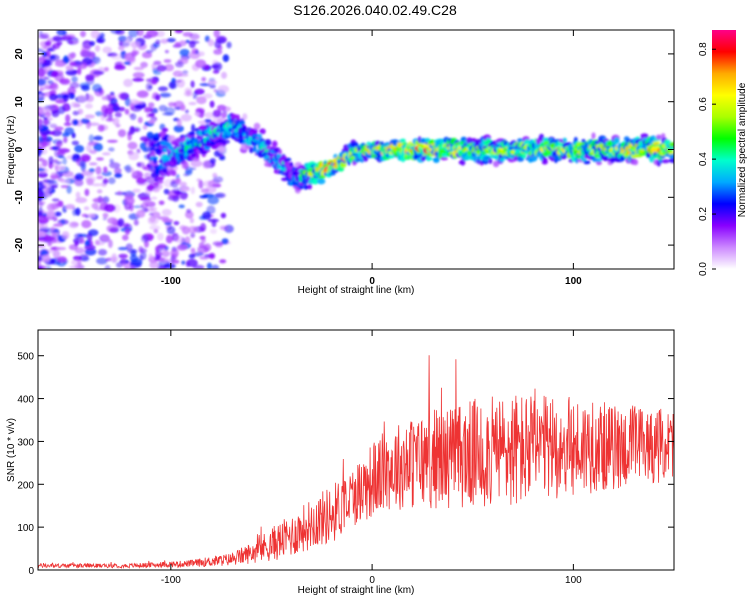  I want to click on colorbar-tick-label: 0.0, so click(703, 269).